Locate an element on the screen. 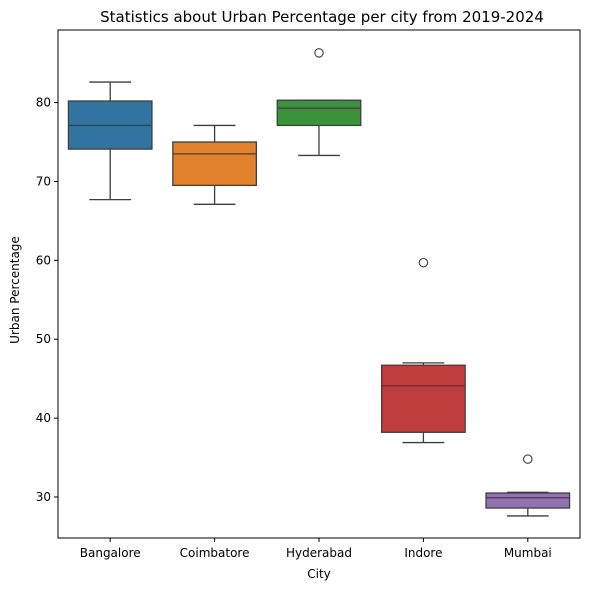 Image resolution: width=590 pixels, height=595 pixels. x-tick-label-indore: Indore is located at coordinates (423, 553).